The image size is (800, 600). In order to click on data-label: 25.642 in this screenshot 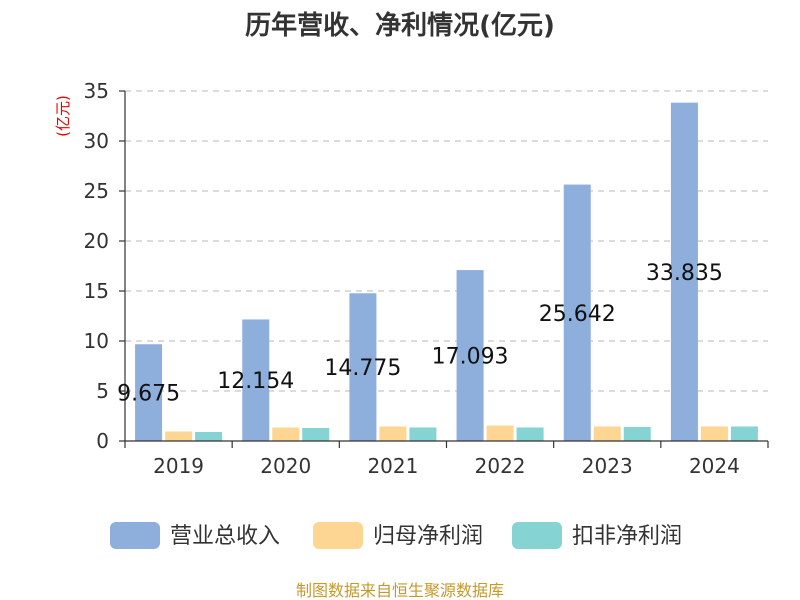, I will do `click(577, 314)`.